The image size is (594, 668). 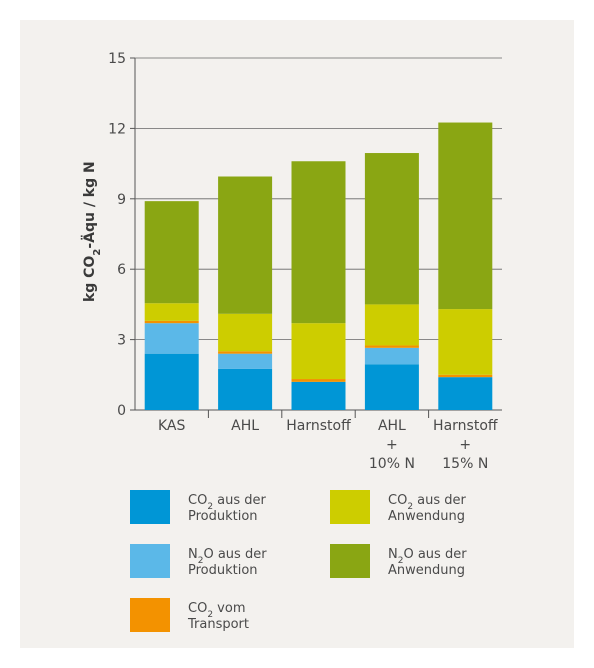 I want to click on y-tick-label: 3, so click(x=121, y=341).